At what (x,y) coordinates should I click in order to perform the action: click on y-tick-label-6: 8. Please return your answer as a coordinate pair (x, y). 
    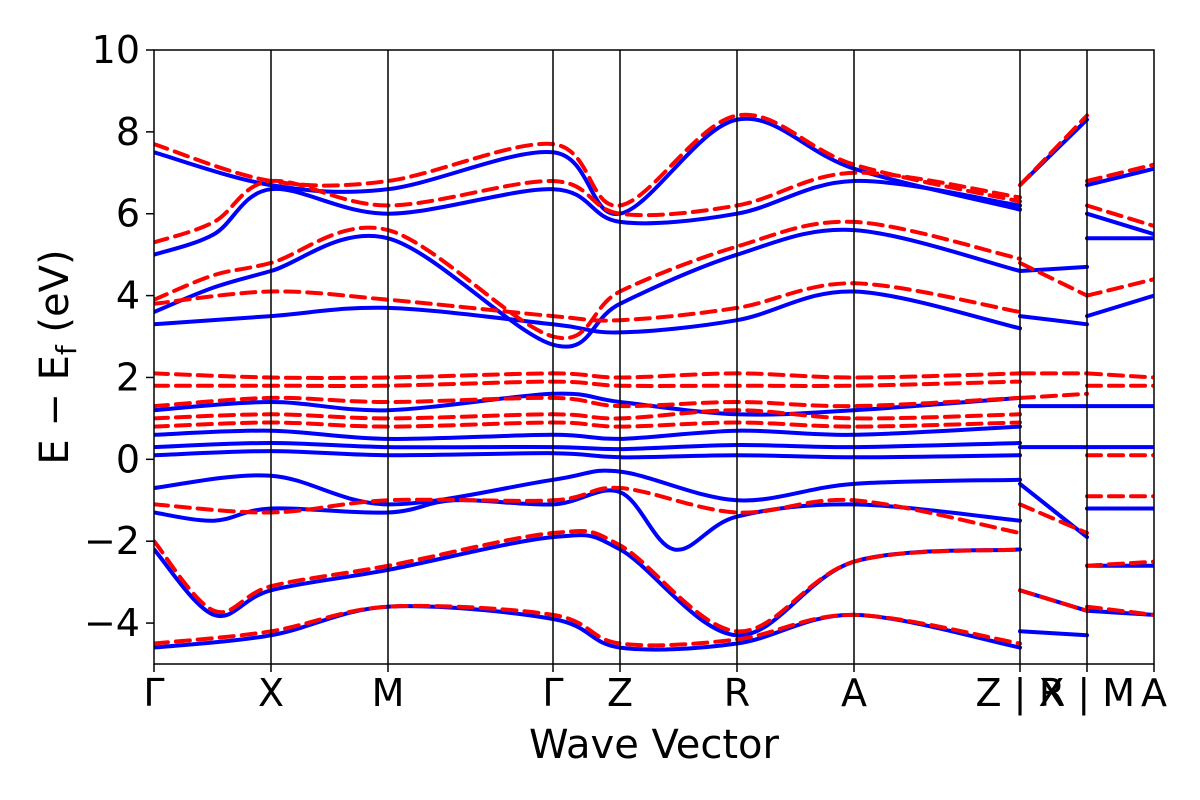
    Looking at the image, I should click on (128, 132).